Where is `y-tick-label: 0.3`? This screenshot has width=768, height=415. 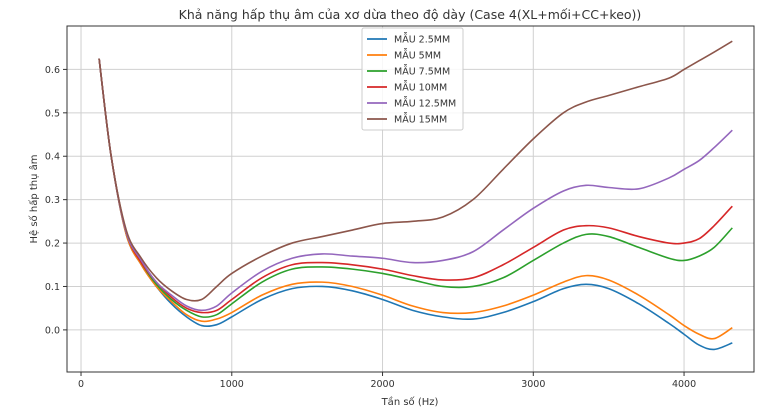 y-tick-label: 0.3 is located at coordinates (52, 200).